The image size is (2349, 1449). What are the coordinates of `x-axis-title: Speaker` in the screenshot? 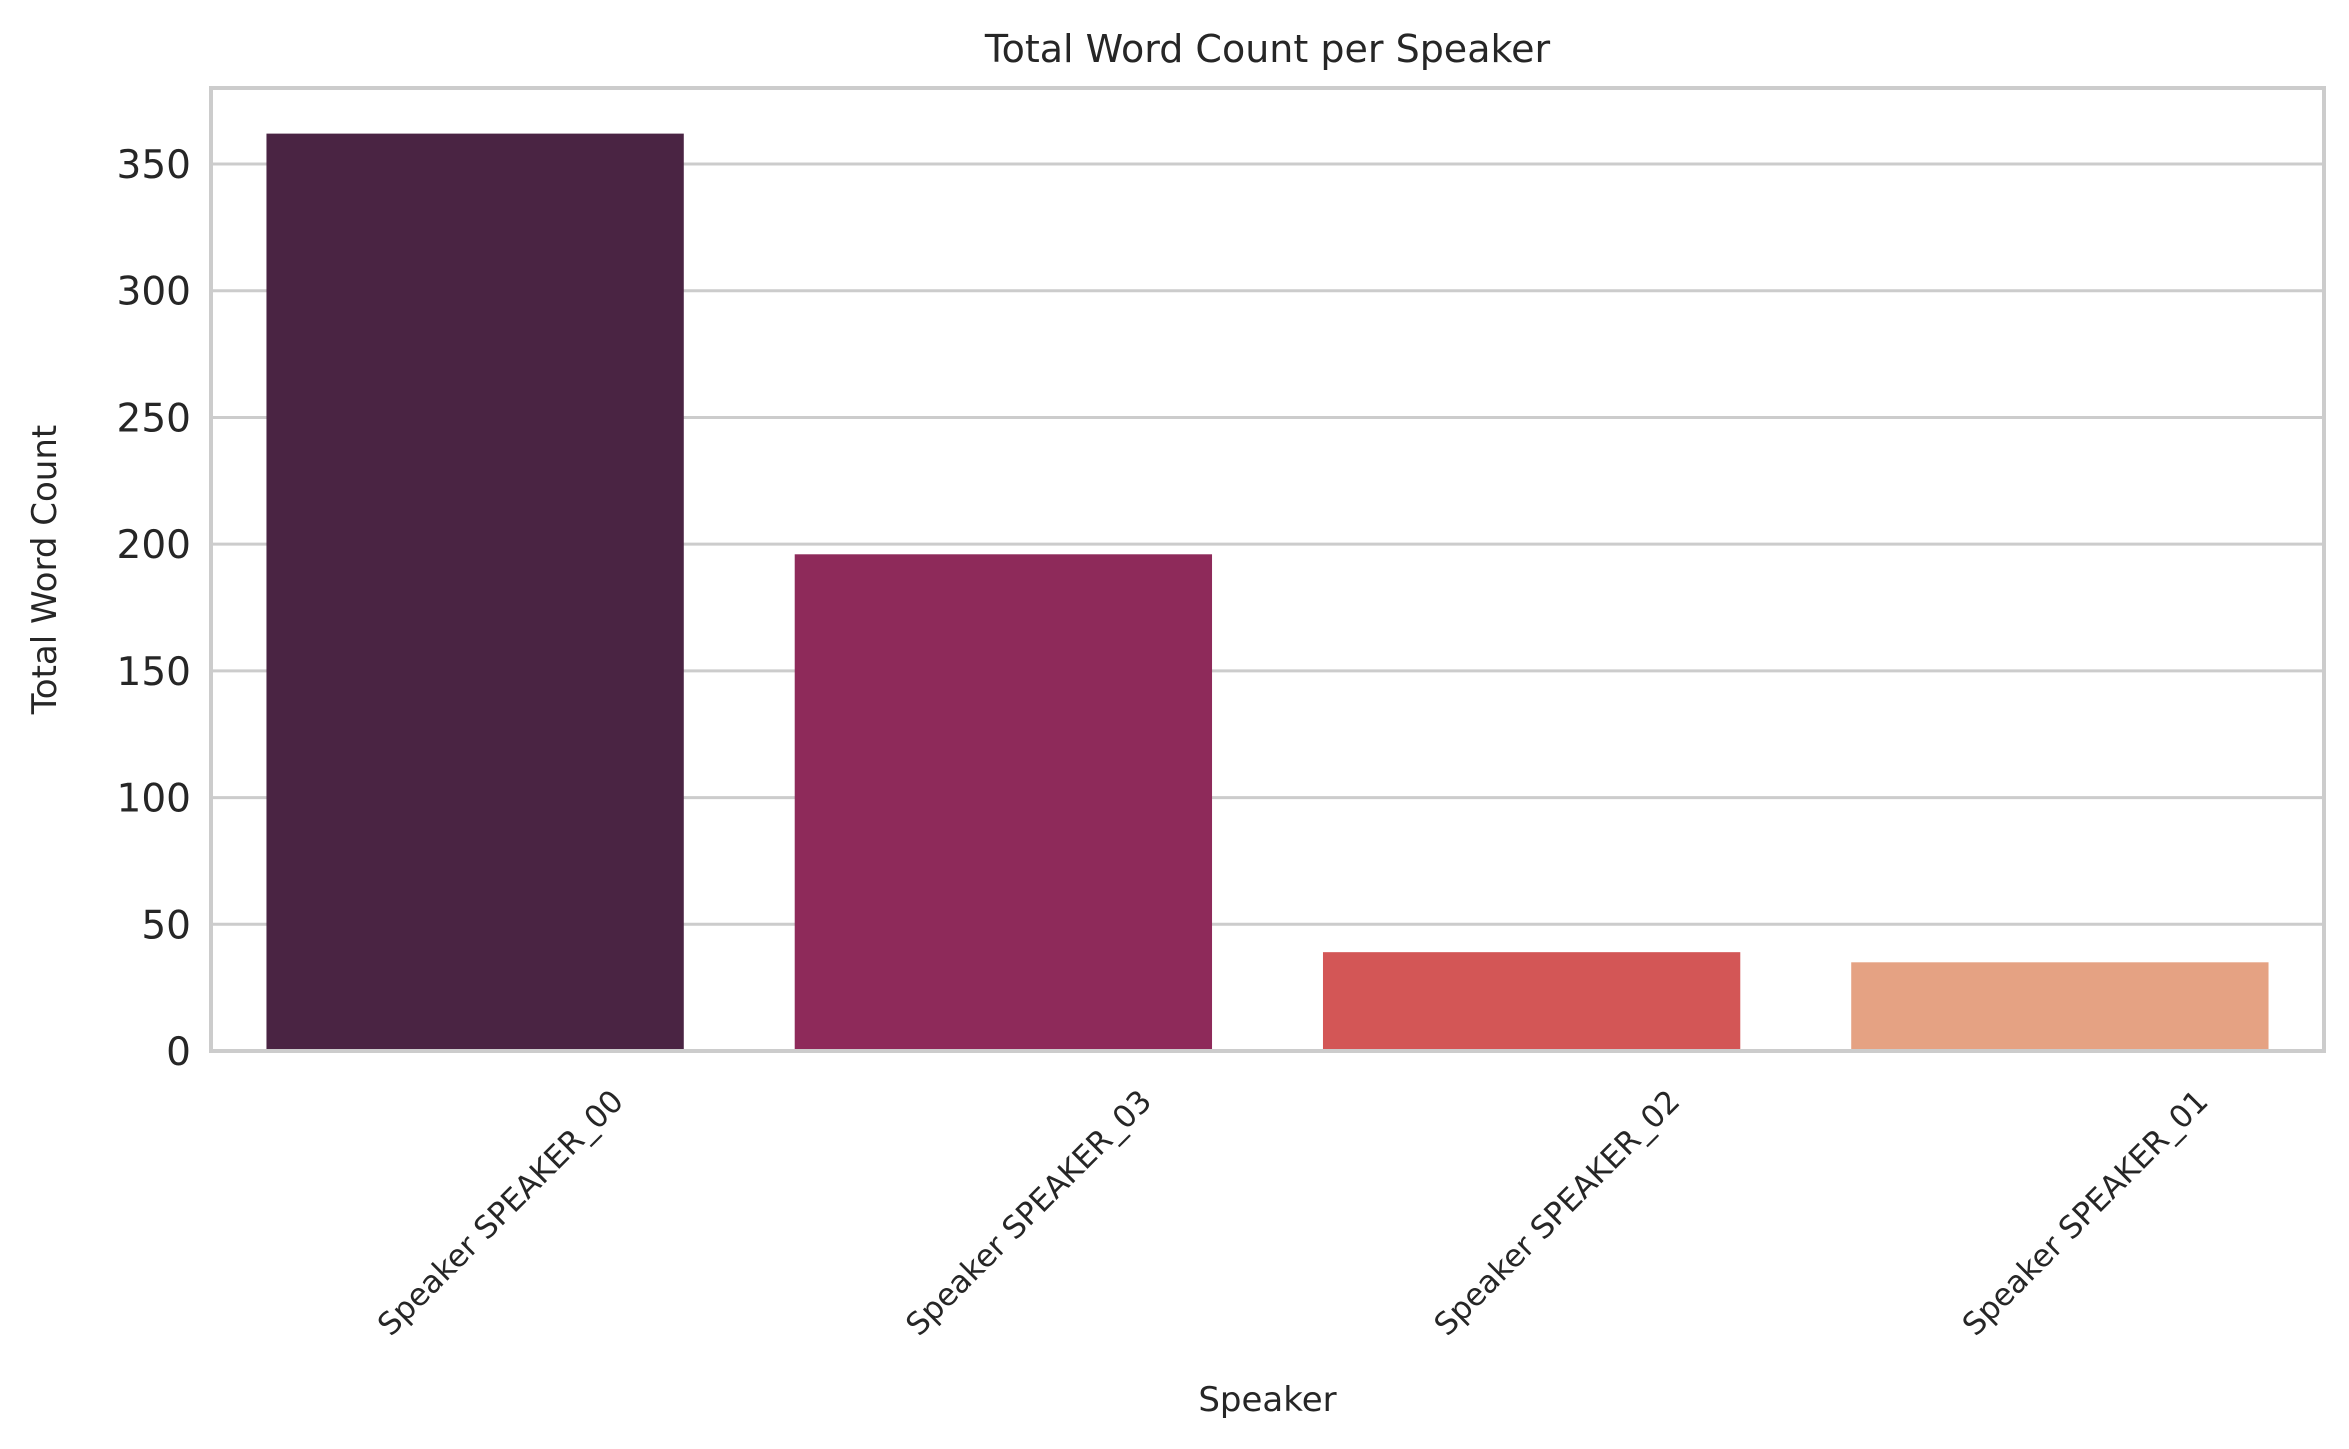 It's located at (1267, 1400).